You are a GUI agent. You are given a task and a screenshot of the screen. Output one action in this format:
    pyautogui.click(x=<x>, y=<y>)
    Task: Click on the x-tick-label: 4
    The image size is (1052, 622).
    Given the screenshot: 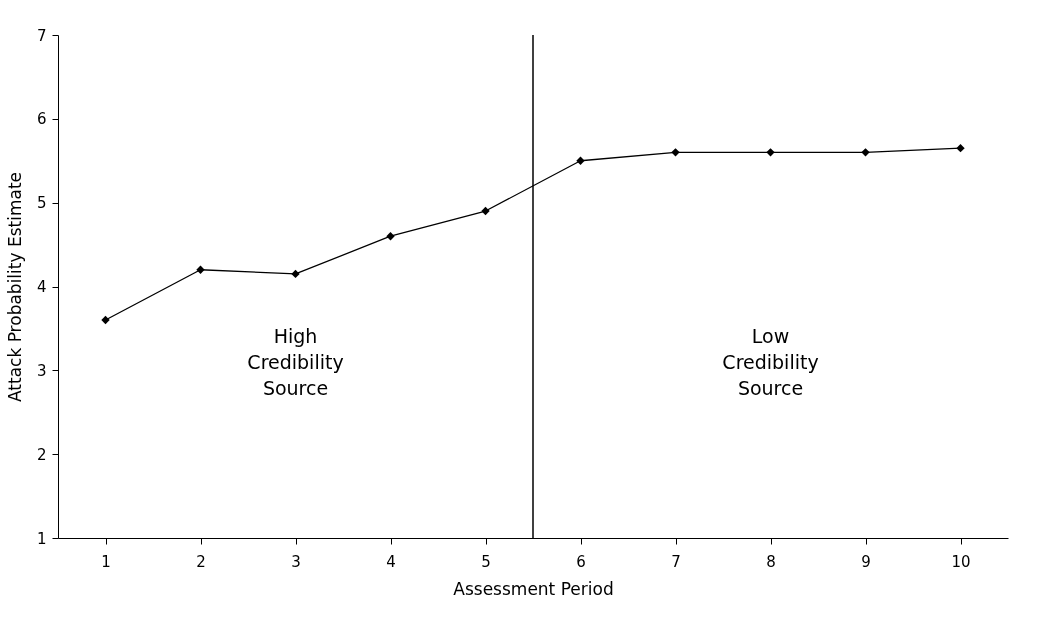 What is the action you would take?
    pyautogui.click(x=391, y=561)
    